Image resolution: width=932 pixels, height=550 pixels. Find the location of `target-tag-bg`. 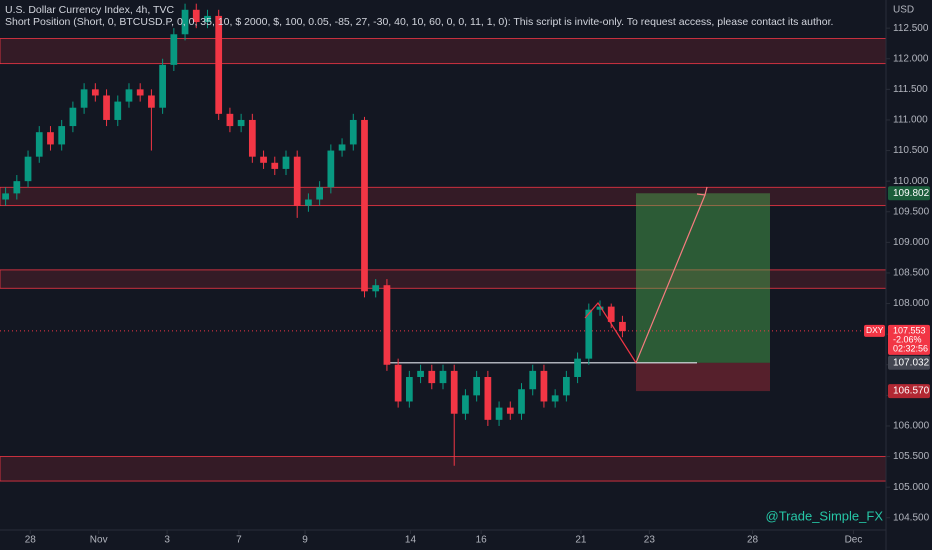

target-tag-bg is located at coordinates (909, 193).